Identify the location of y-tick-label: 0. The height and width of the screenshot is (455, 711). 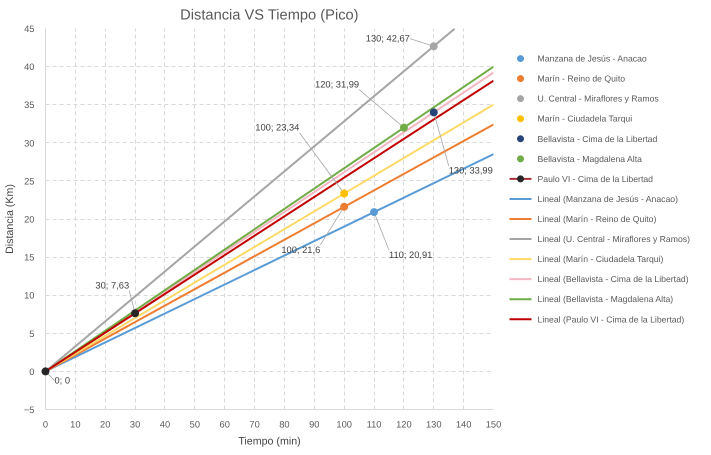
(32, 371).